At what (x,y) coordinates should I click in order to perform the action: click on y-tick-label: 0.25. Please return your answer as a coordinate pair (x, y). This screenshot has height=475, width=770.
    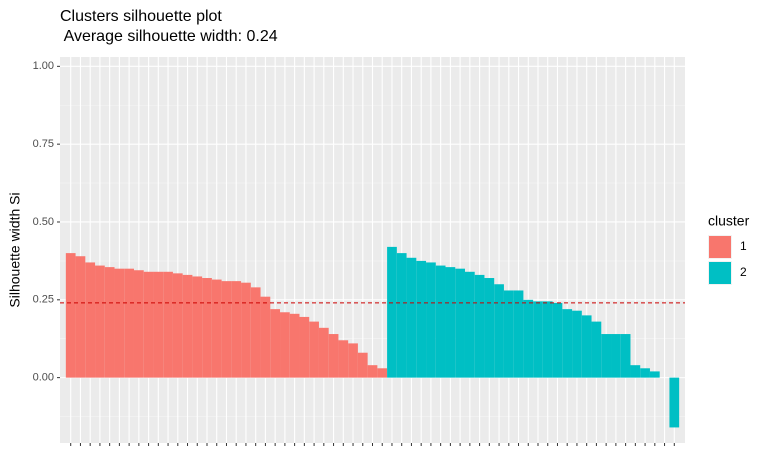
    Looking at the image, I should click on (43, 300).